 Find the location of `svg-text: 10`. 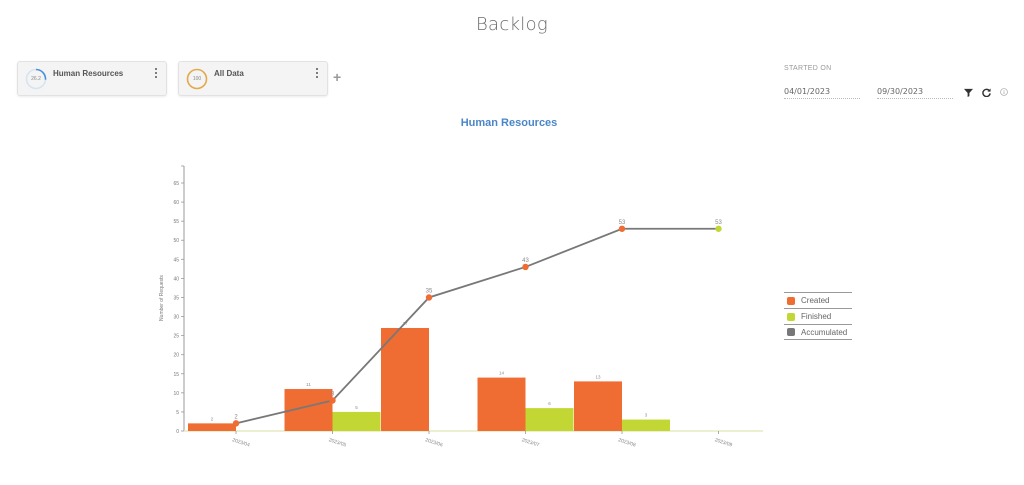

svg-text: 10 is located at coordinates (176, 394).